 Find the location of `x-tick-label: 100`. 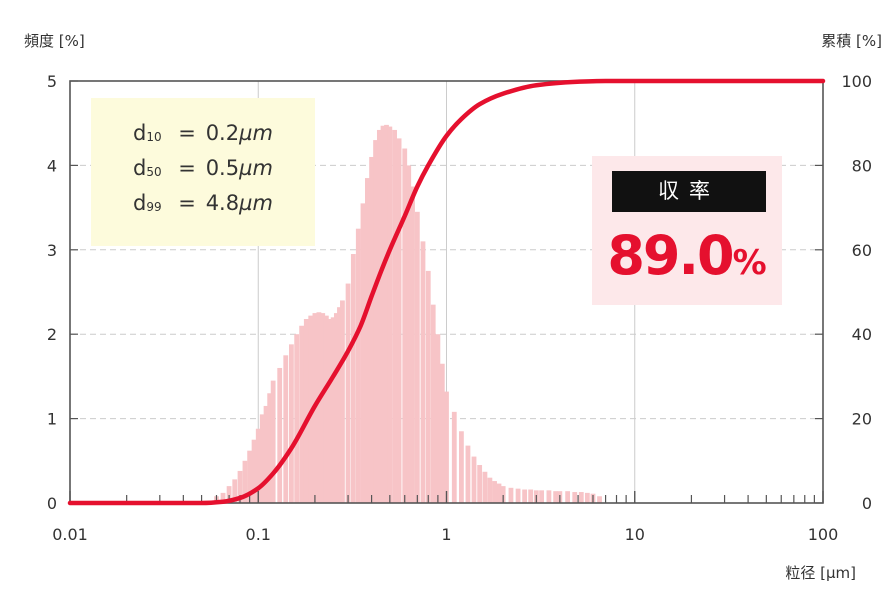

x-tick-label: 100 is located at coordinates (823, 534).